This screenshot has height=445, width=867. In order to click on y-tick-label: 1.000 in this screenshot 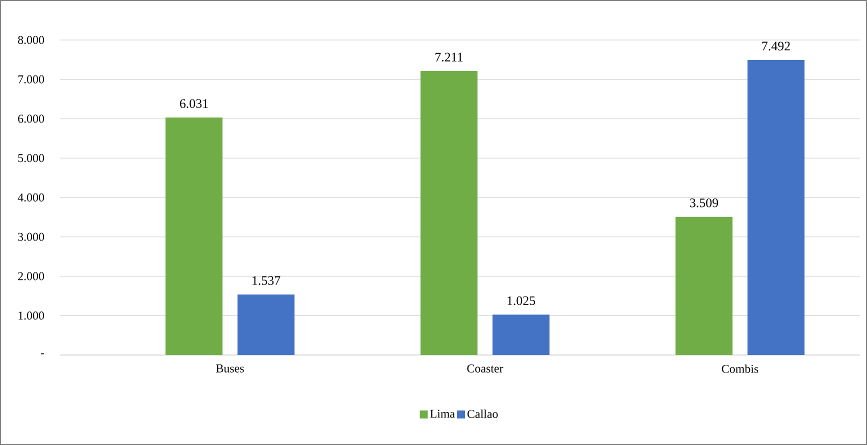, I will do `click(31, 316)`.